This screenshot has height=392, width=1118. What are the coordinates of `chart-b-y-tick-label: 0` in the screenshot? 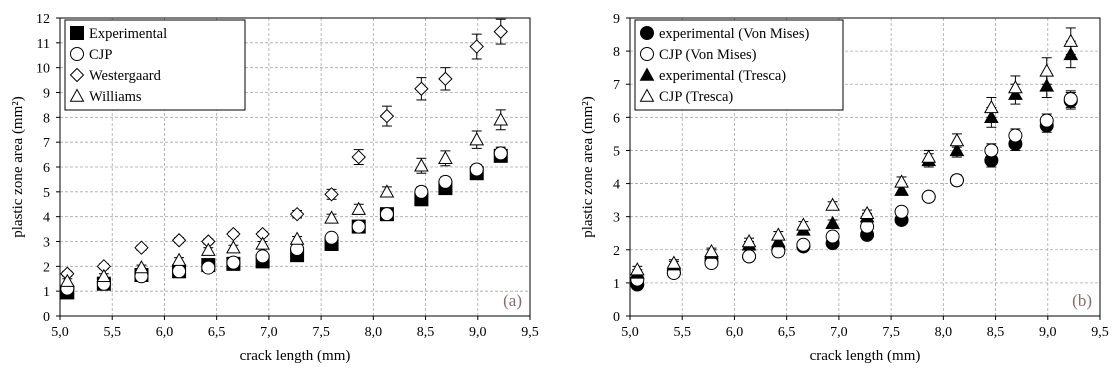 It's located at (616, 317).